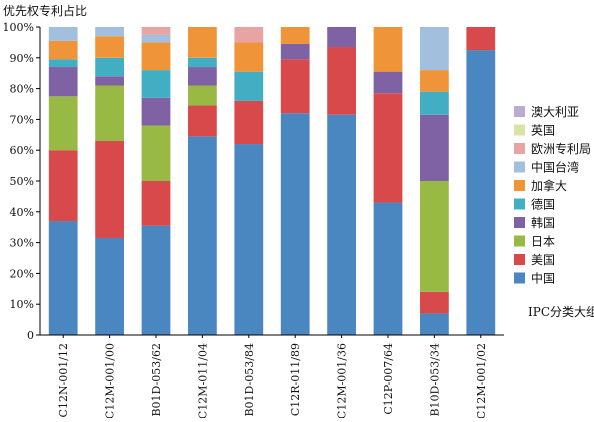 The image size is (594, 422). What do you see at coordinates (22, 58) in the screenshot?
I see `y-tick-label: 90%` at bounding box center [22, 58].